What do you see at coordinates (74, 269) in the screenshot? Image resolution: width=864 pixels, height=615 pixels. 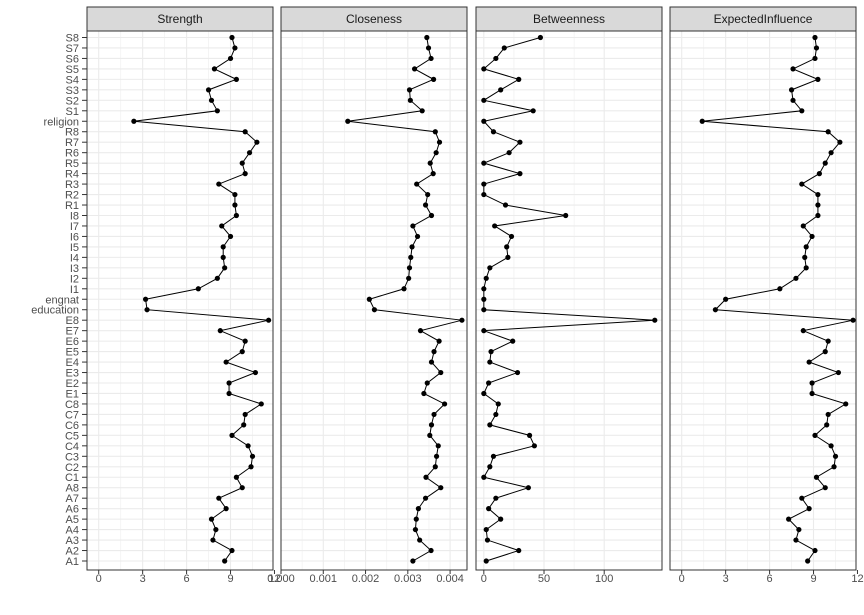 I see `y-tick-label: I3` at bounding box center [74, 269].